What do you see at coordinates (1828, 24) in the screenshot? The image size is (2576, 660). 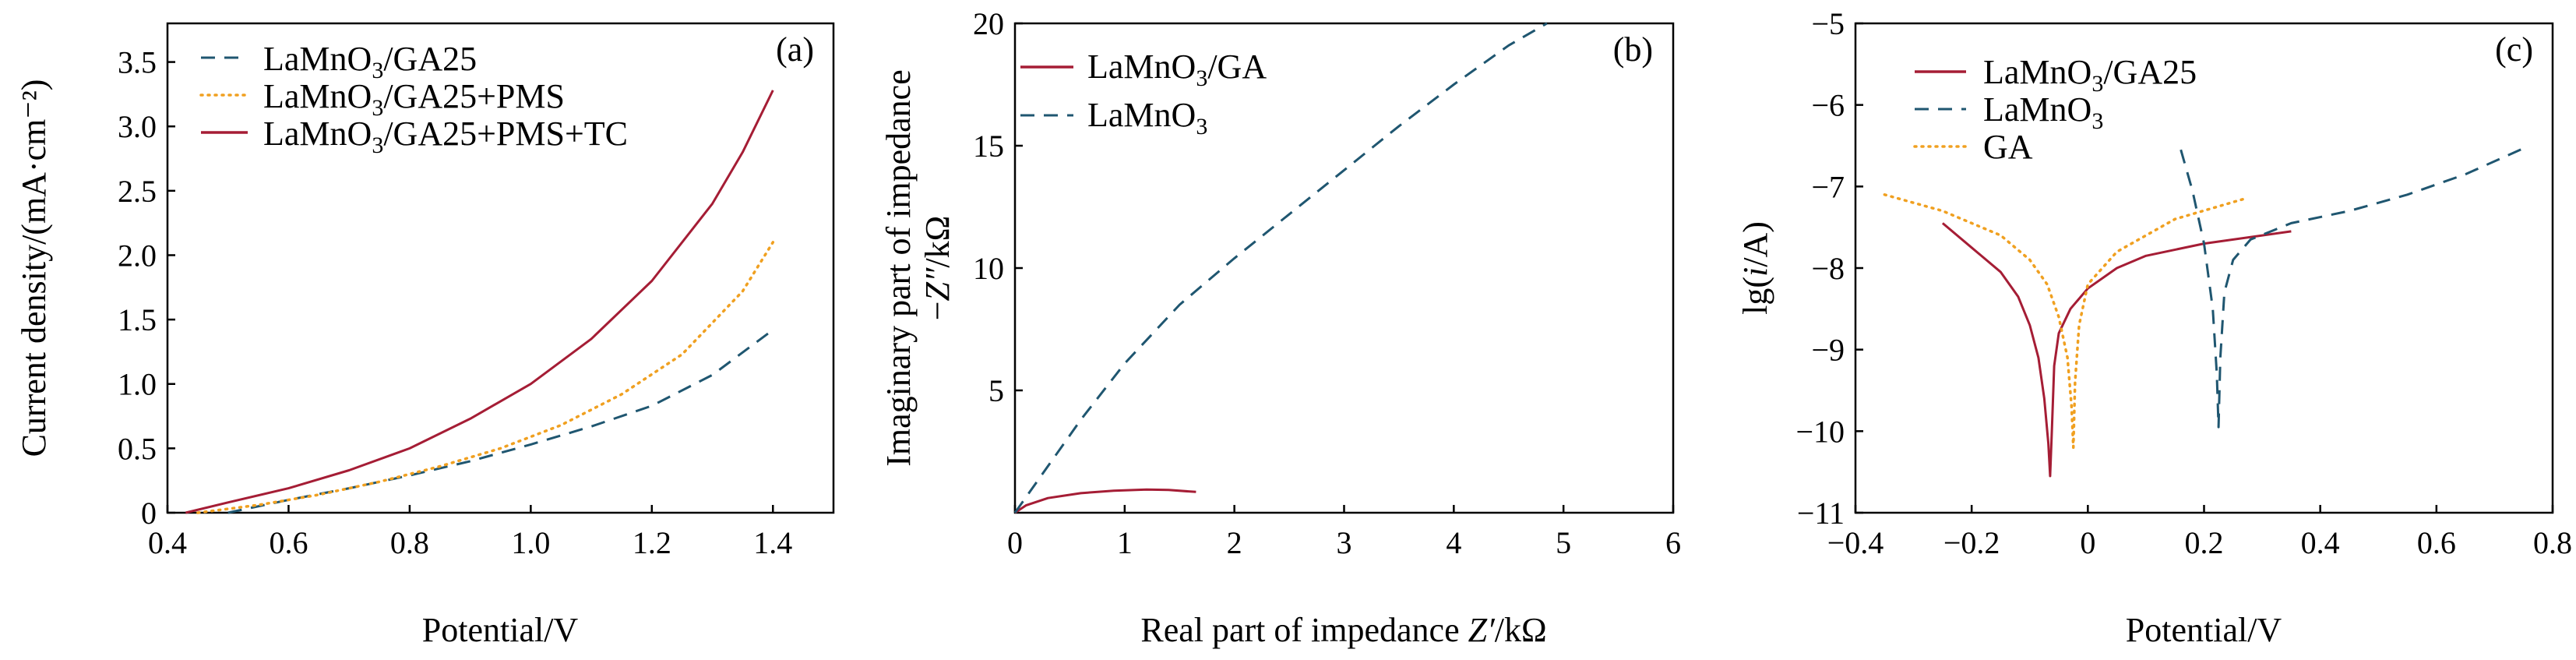 I see `y-tick-label: −5` at bounding box center [1828, 24].